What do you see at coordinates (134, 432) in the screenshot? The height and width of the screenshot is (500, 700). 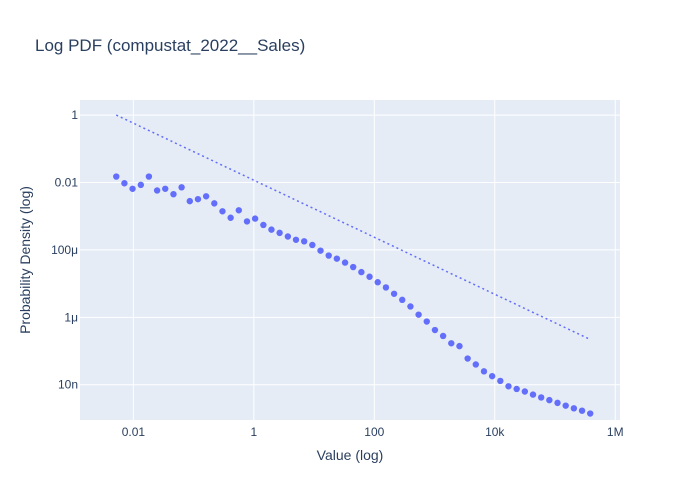 I see `x-tick-label: 0.01` at bounding box center [134, 432].